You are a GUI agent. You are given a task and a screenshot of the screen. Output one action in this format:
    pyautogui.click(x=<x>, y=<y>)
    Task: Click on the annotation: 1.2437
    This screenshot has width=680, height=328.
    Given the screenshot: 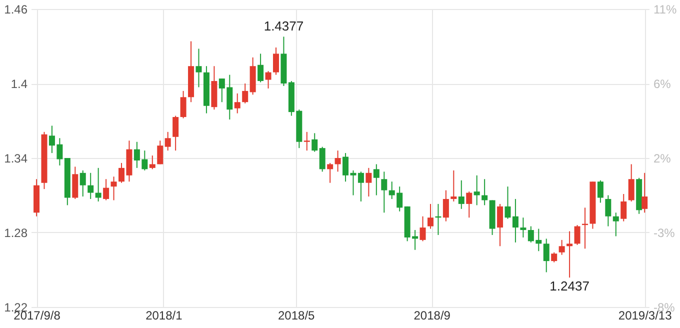 What is the action you would take?
    pyautogui.click(x=570, y=286)
    